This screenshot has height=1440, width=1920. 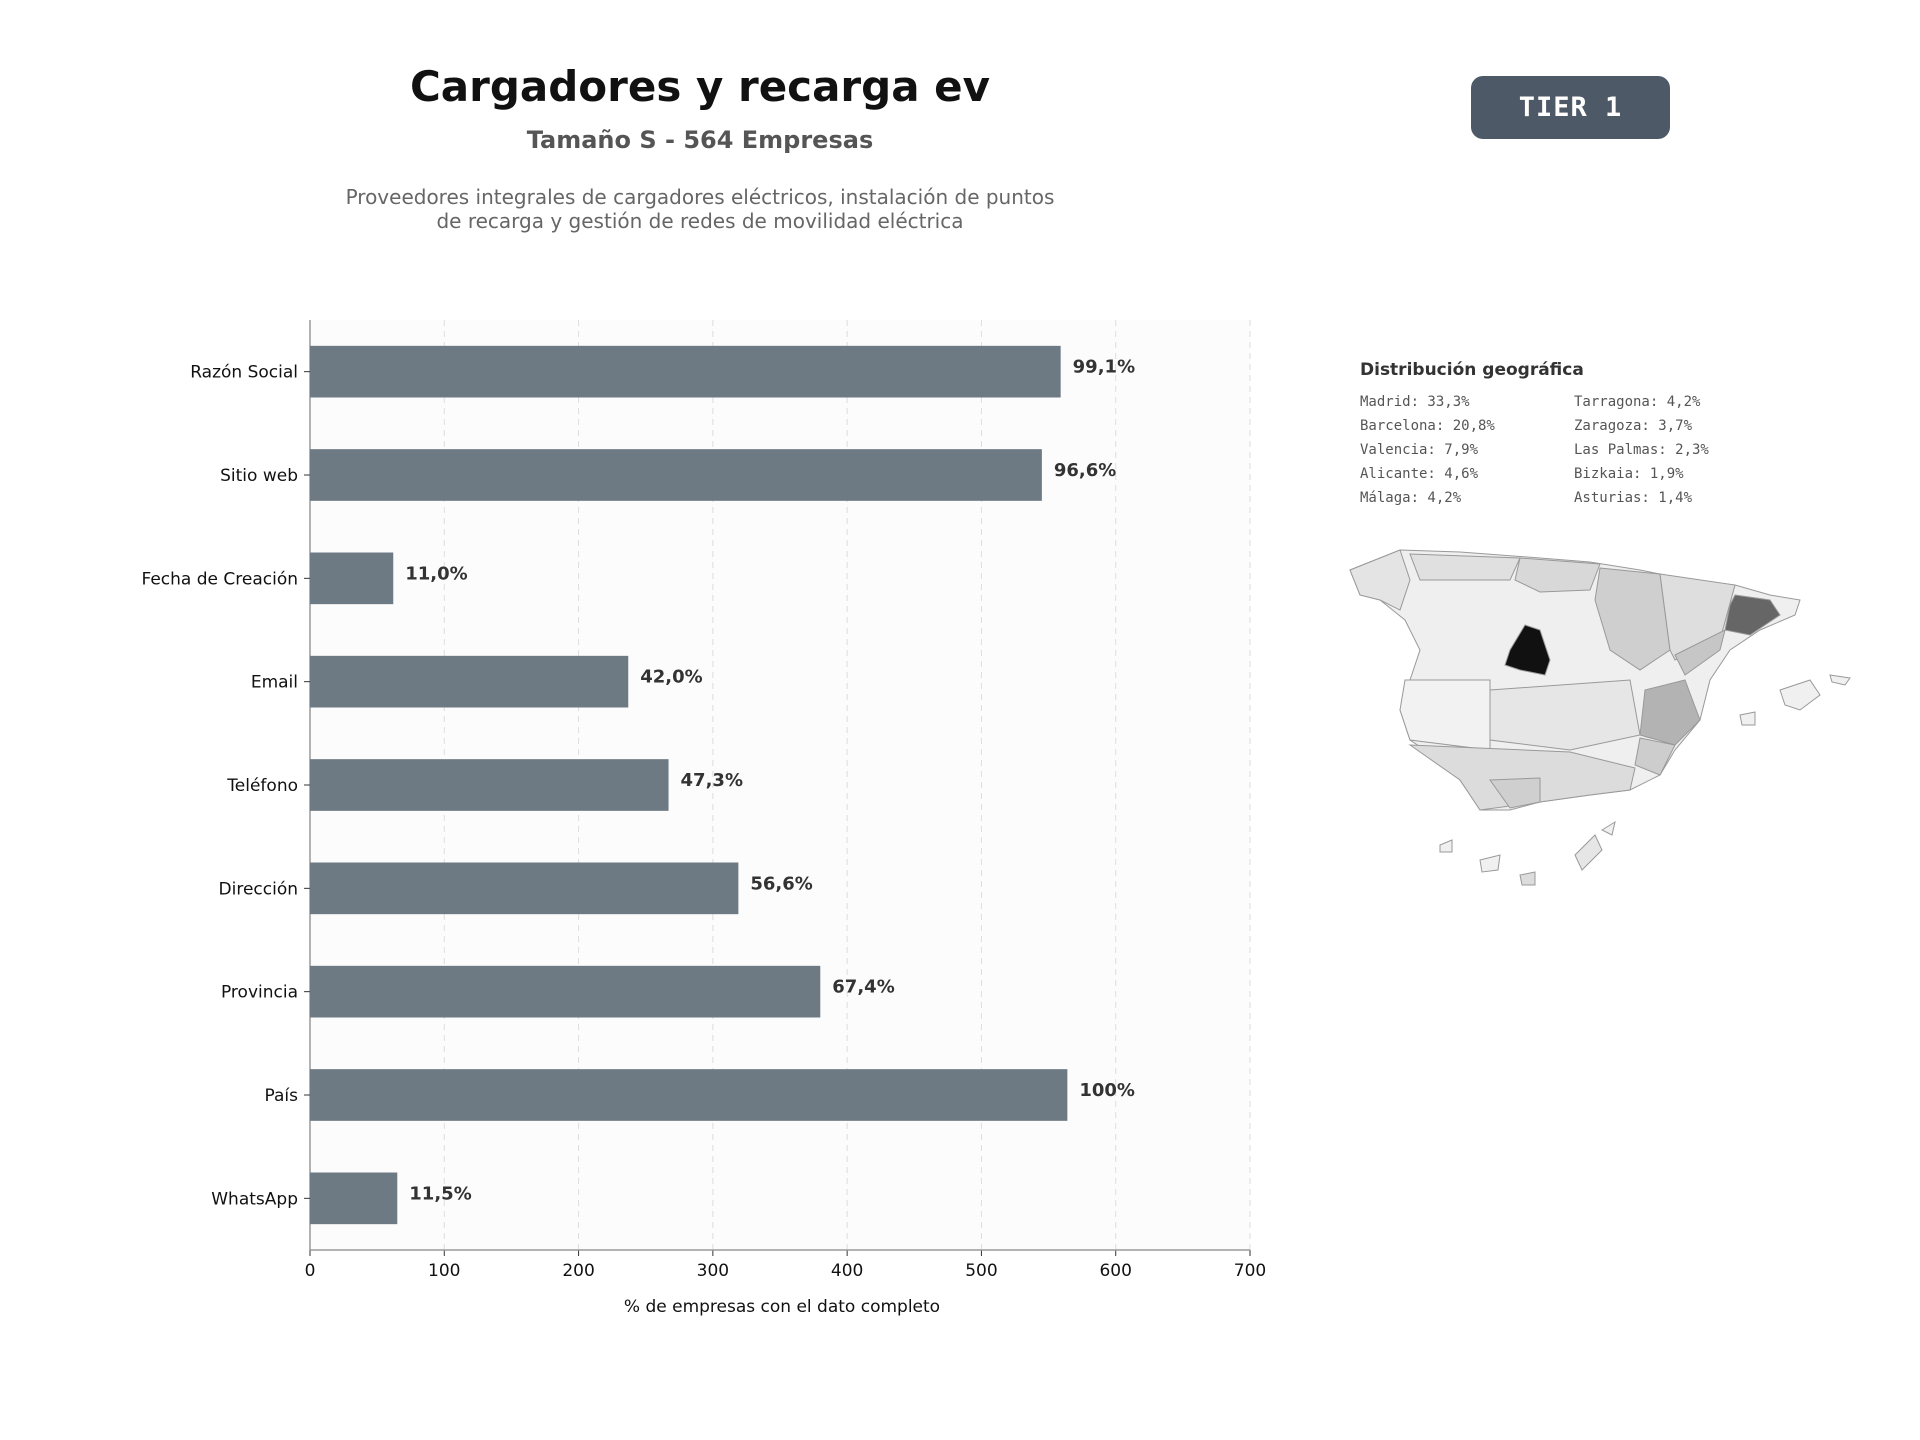 What do you see at coordinates (1419, 474) in the screenshot?
I see `geo-item: Alicante: 4,6%` at bounding box center [1419, 474].